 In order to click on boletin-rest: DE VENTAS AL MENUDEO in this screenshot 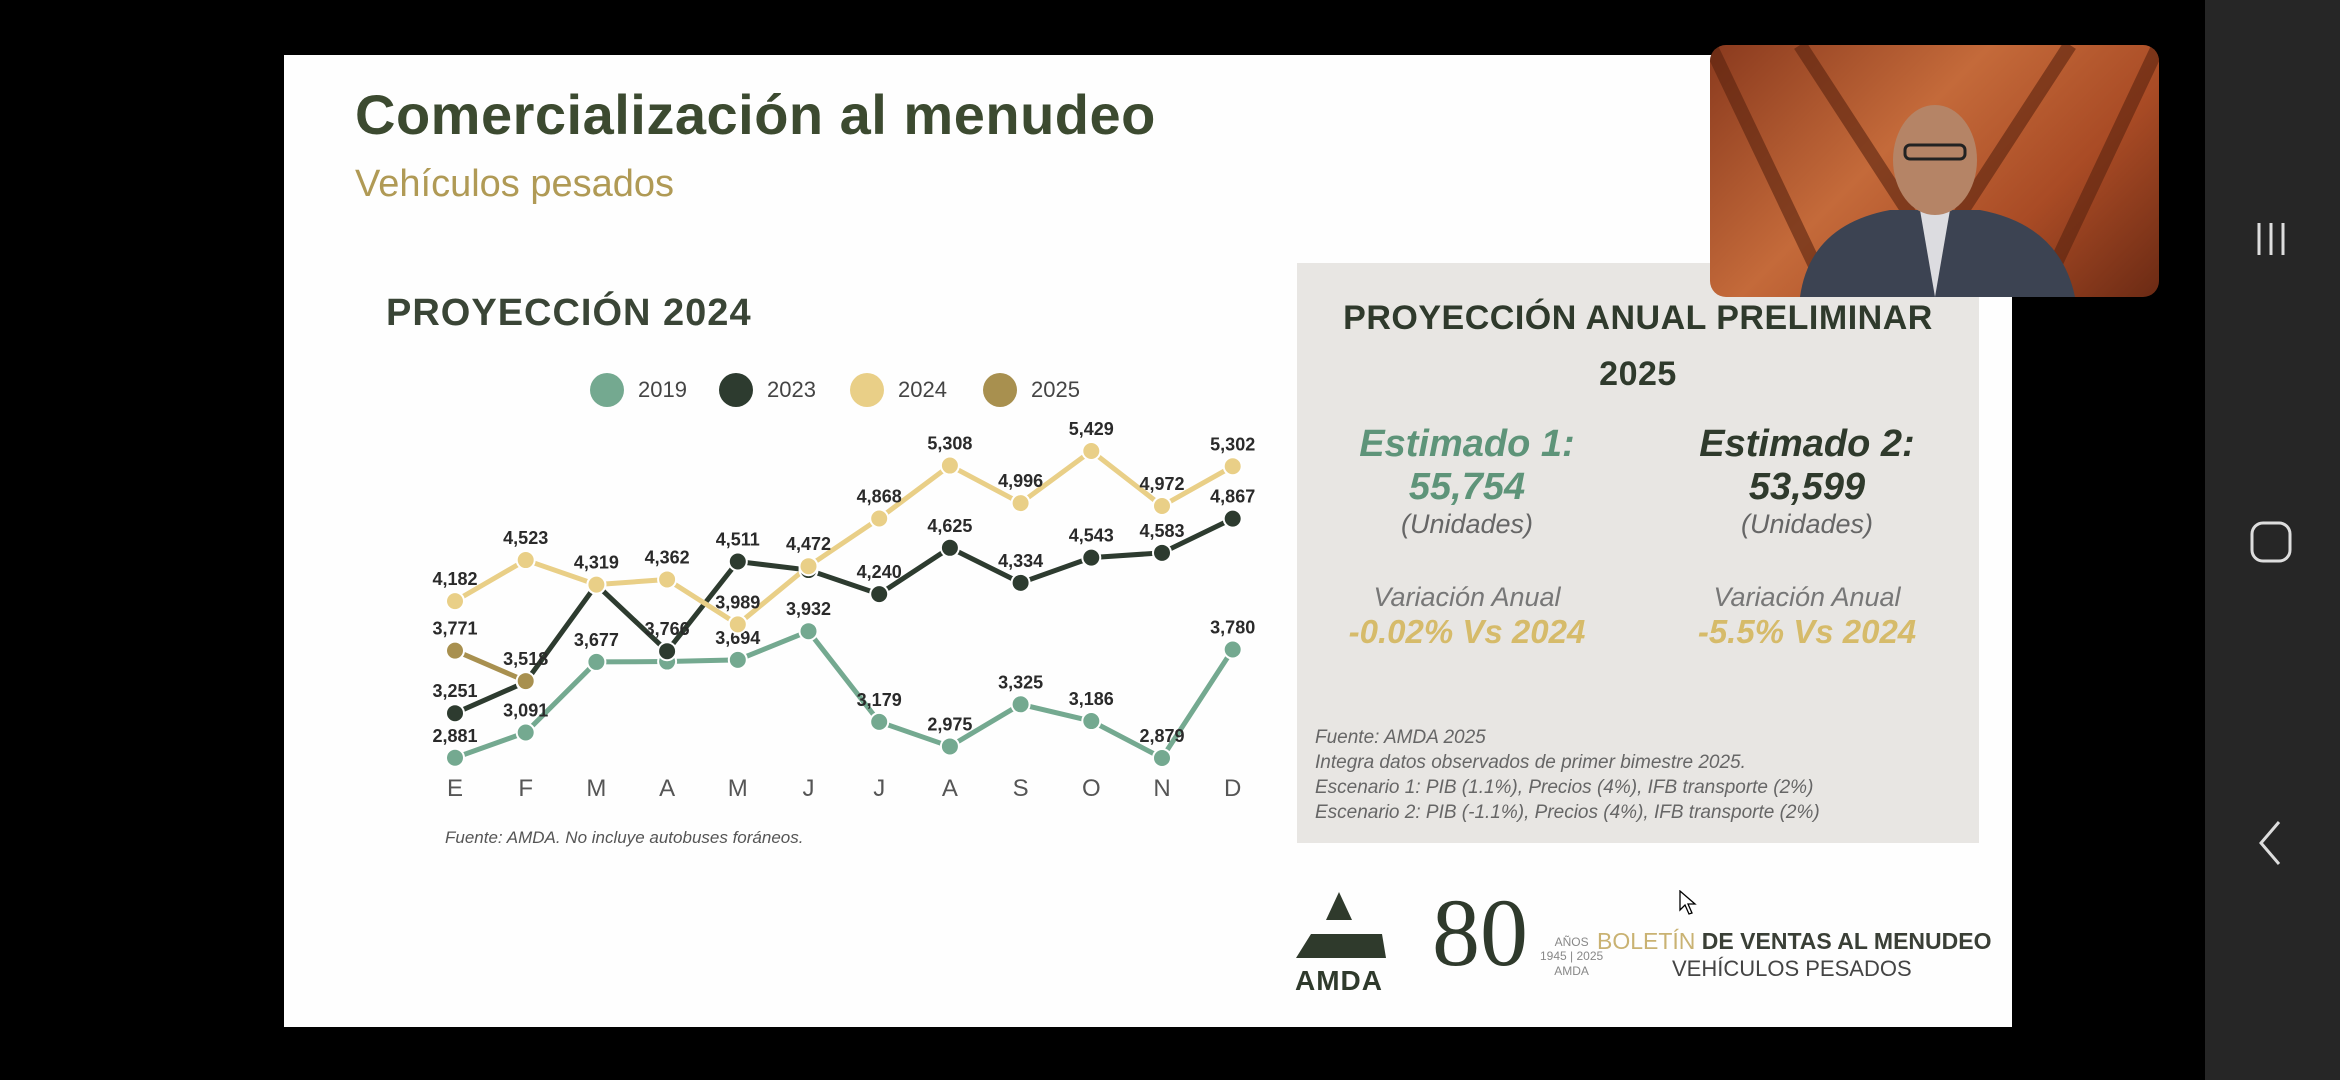, I will do `click(1843, 941)`.